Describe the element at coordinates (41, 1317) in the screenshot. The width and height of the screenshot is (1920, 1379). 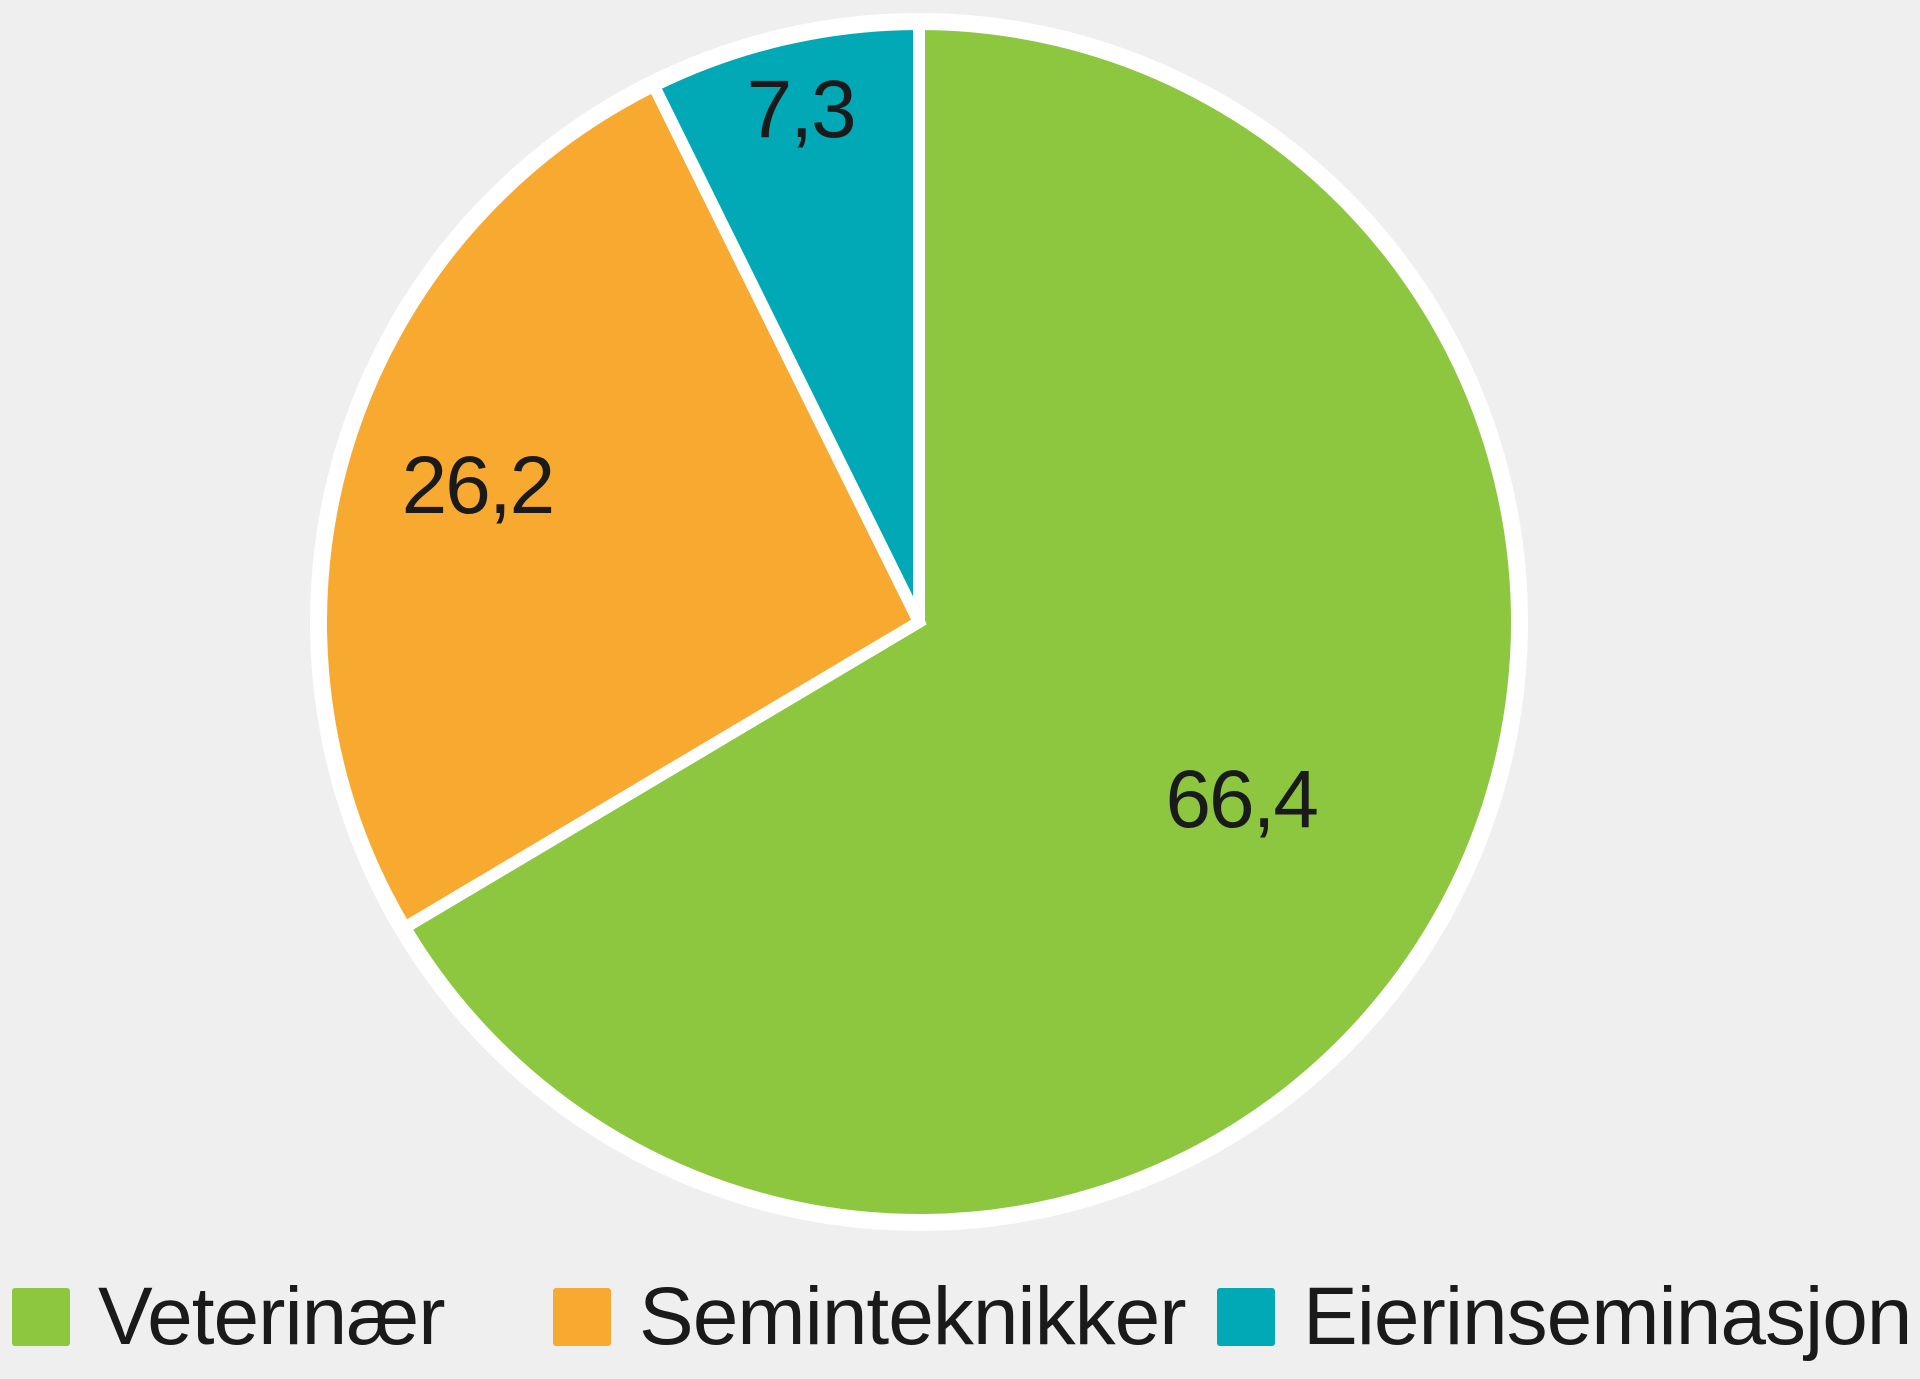
I see `legend-swatch-veterinaer` at that location.